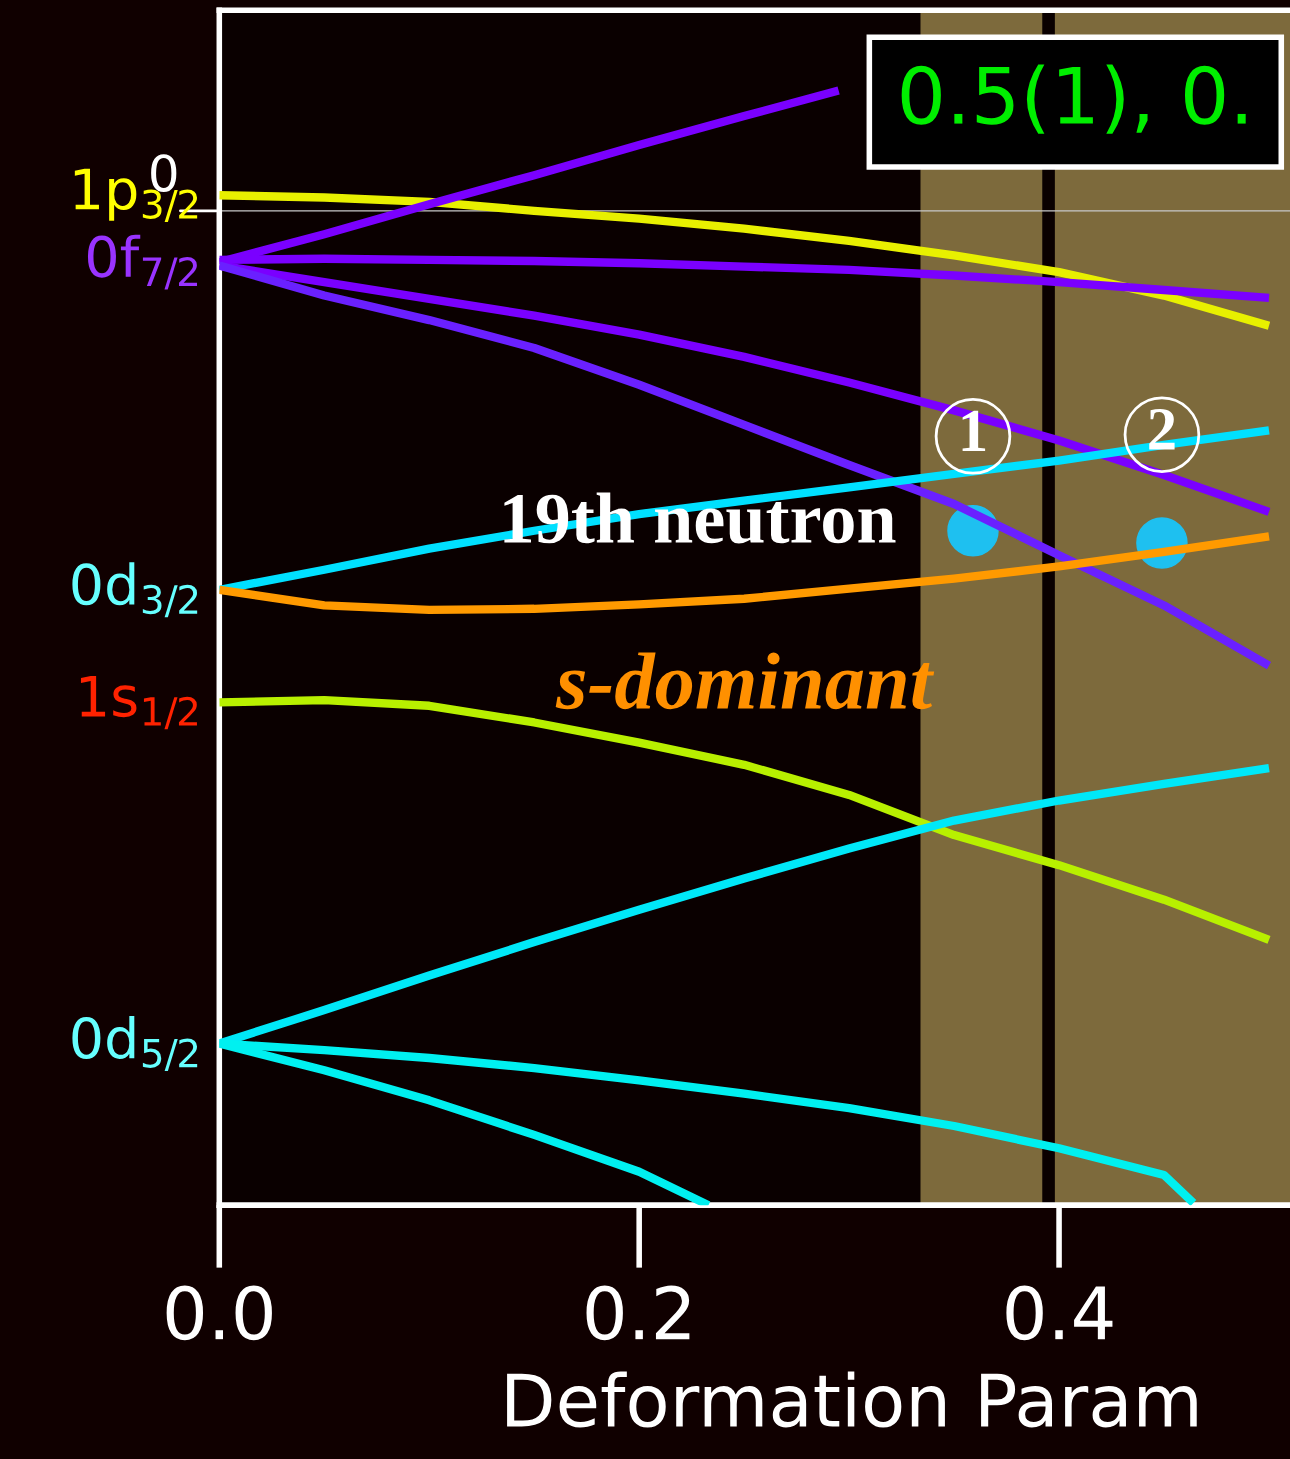 The width and height of the screenshot is (1290, 1459). What do you see at coordinates (638, 1313) in the screenshot?
I see `x-tick-label: 0.2` at bounding box center [638, 1313].